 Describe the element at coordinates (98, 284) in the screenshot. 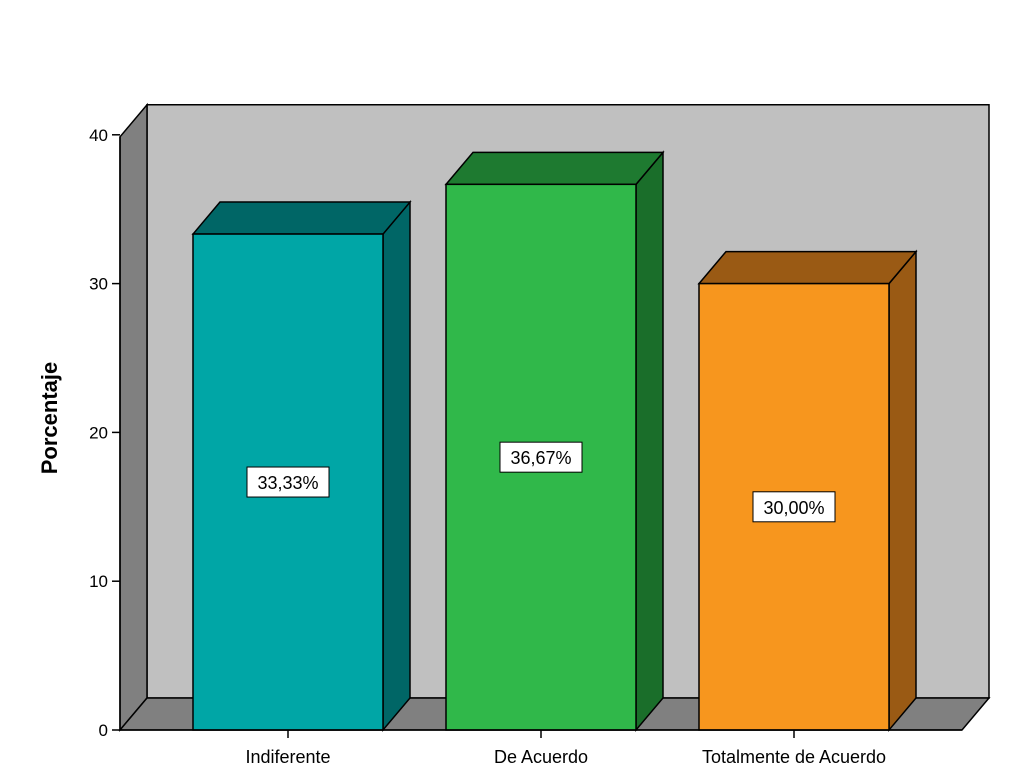

I see `y-tick-label: 30` at that location.